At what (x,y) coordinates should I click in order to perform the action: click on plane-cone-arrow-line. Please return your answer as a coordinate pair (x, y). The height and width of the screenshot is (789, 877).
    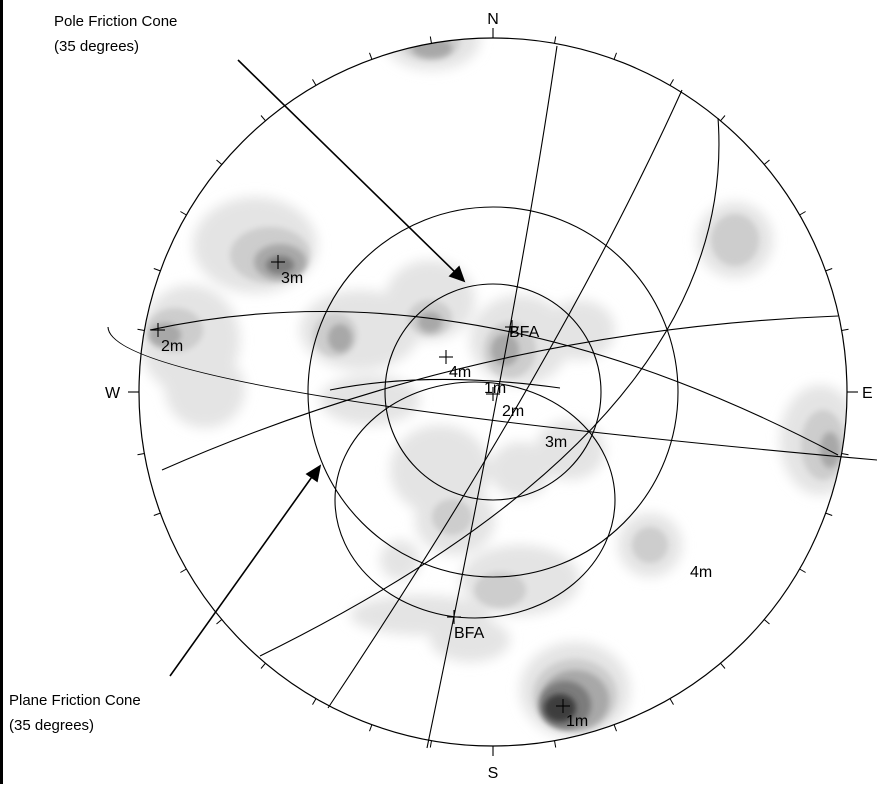
    Looking at the image, I should click on (242, 575).